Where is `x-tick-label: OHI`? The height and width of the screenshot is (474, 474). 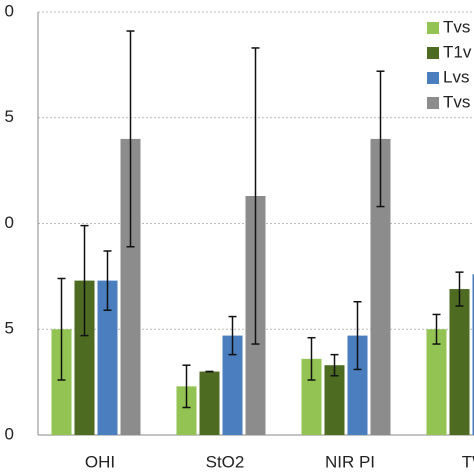
x-tick-label: OHI is located at coordinates (100, 461).